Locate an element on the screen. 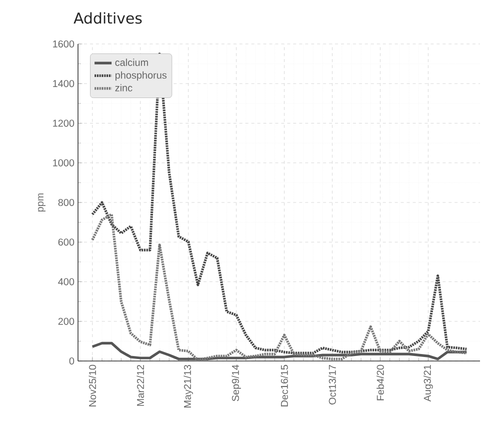  legend-label: zinc is located at coordinates (123, 88).